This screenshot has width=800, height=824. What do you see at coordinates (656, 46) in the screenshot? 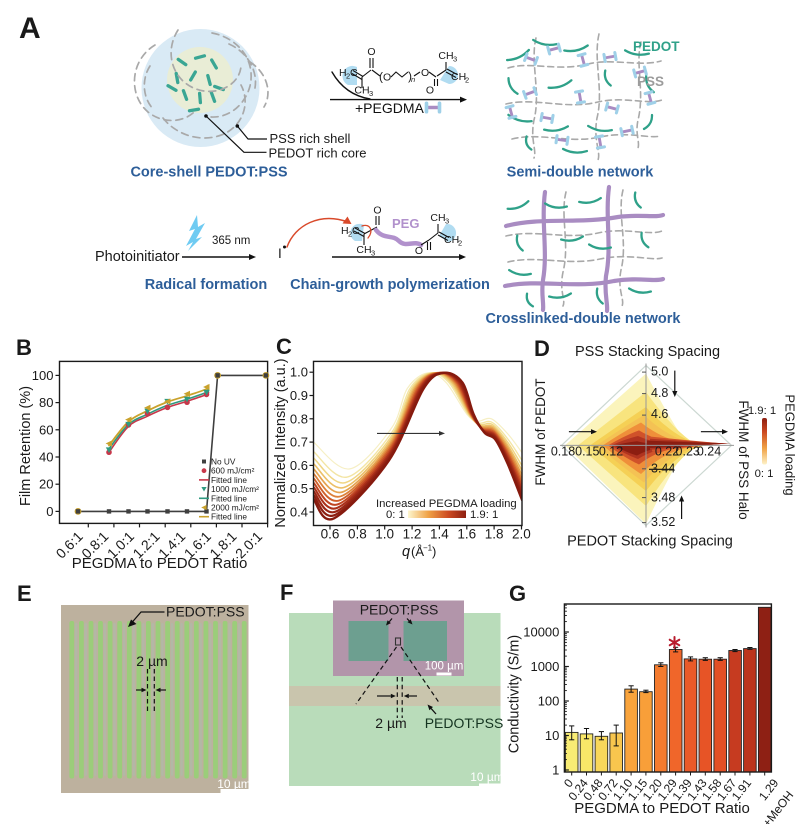
I see `svg-text: PEDOT` at bounding box center [656, 46].